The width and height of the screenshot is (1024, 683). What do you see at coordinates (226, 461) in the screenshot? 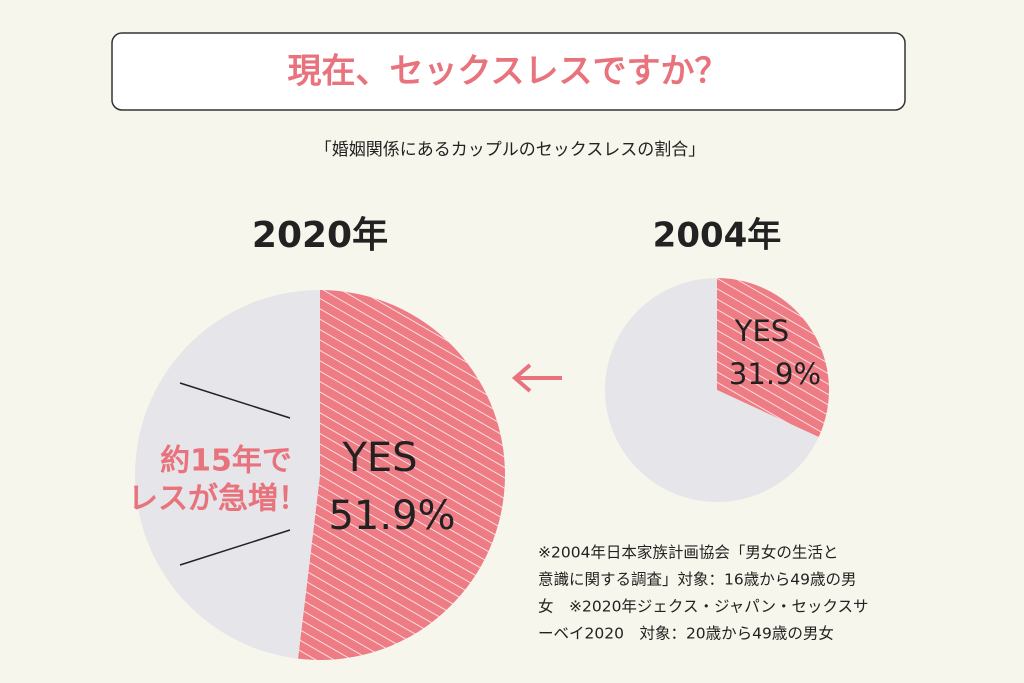
I see `annotation: 約15年で` at bounding box center [226, 461].